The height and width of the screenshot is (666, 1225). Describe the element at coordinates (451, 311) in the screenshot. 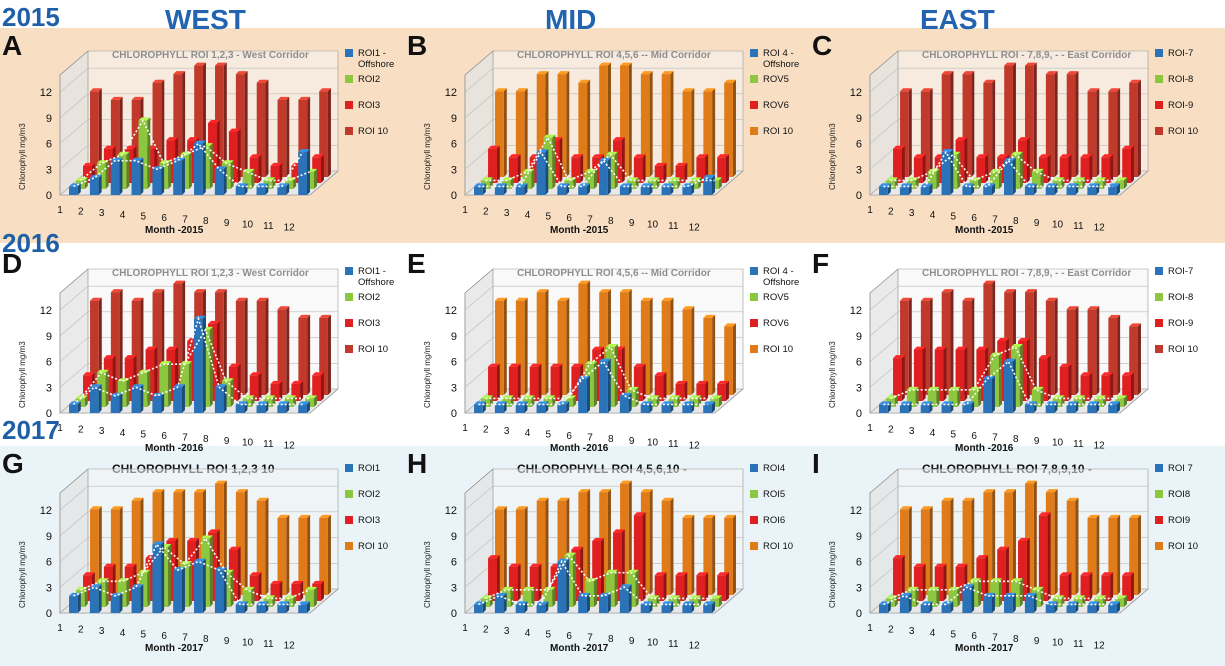

I see `y-tick-label: 12` at that location.